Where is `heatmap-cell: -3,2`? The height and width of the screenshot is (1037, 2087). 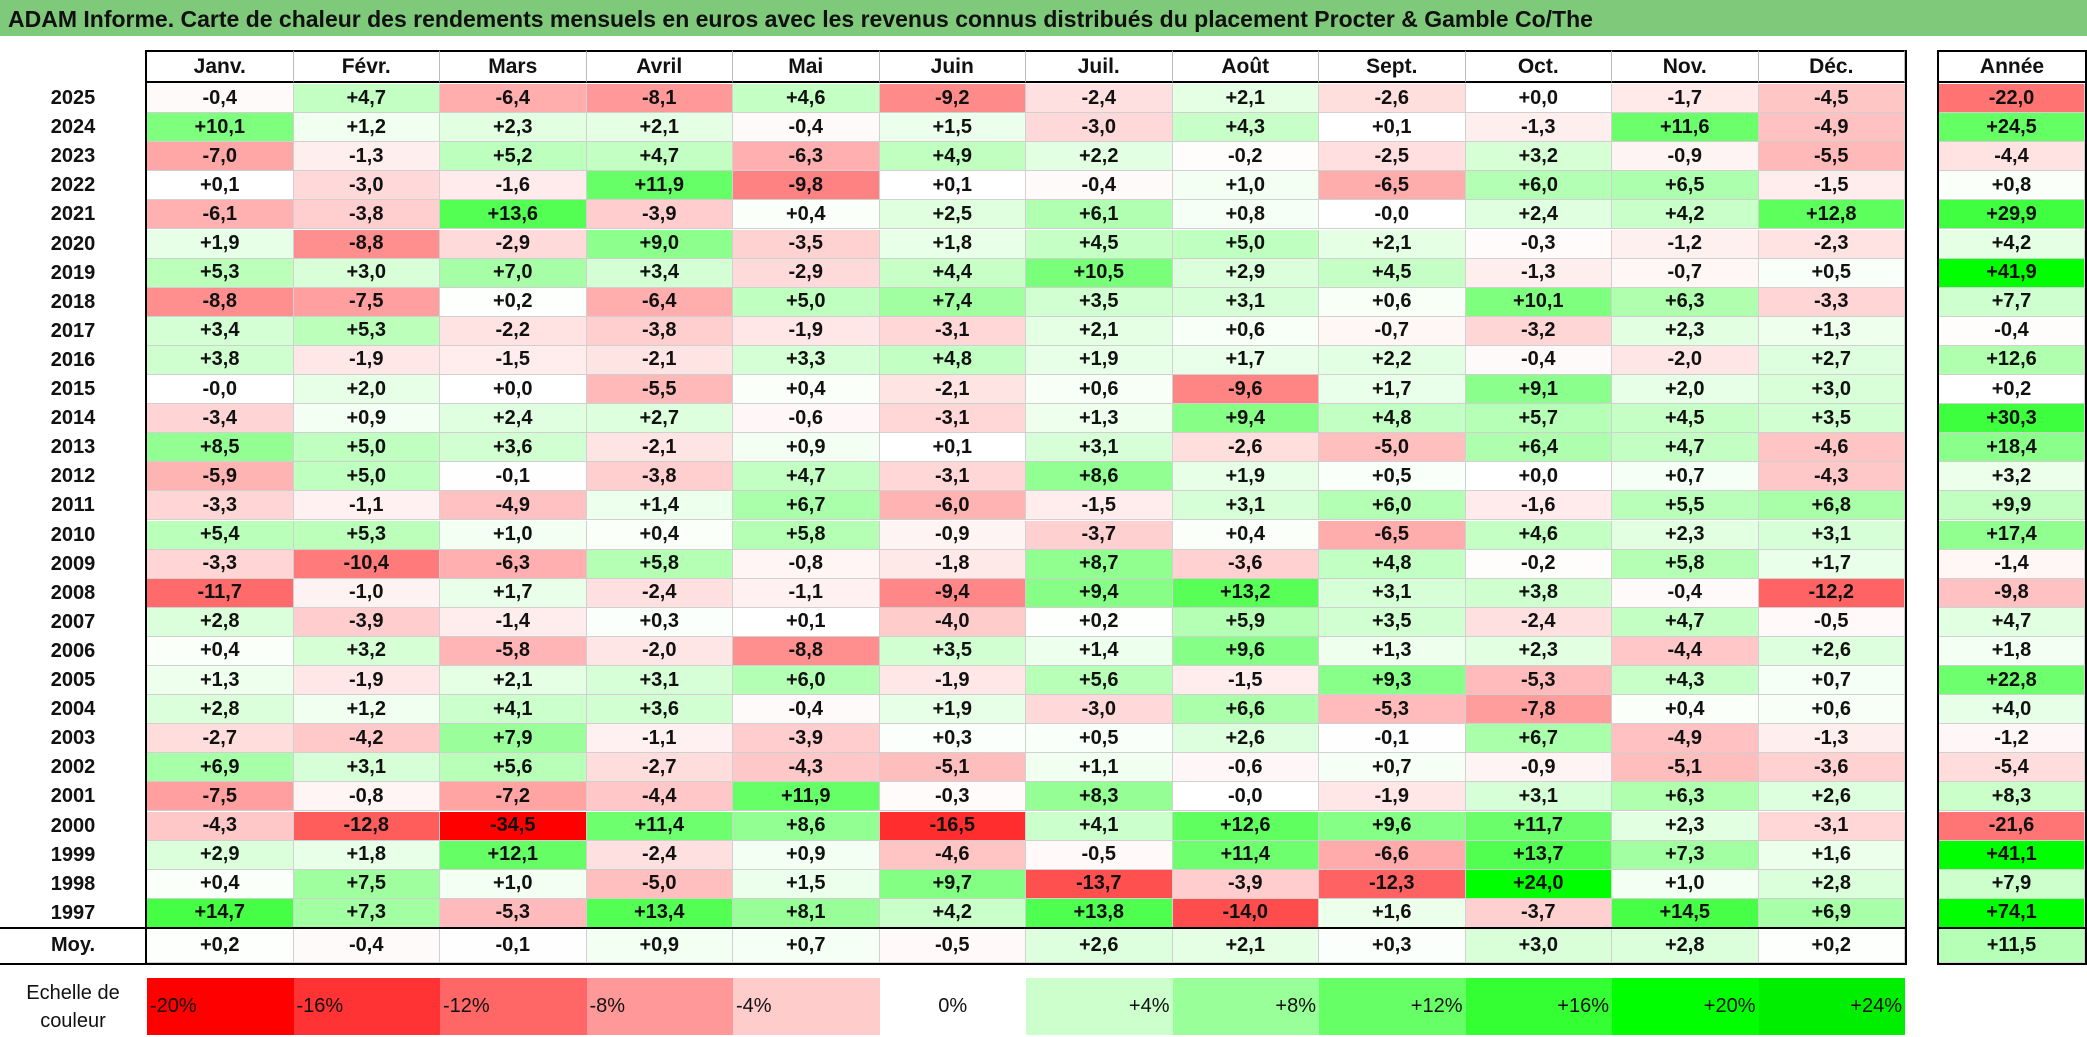
heatmap-cell: -3,2 is located at coordinates (1538, 331).